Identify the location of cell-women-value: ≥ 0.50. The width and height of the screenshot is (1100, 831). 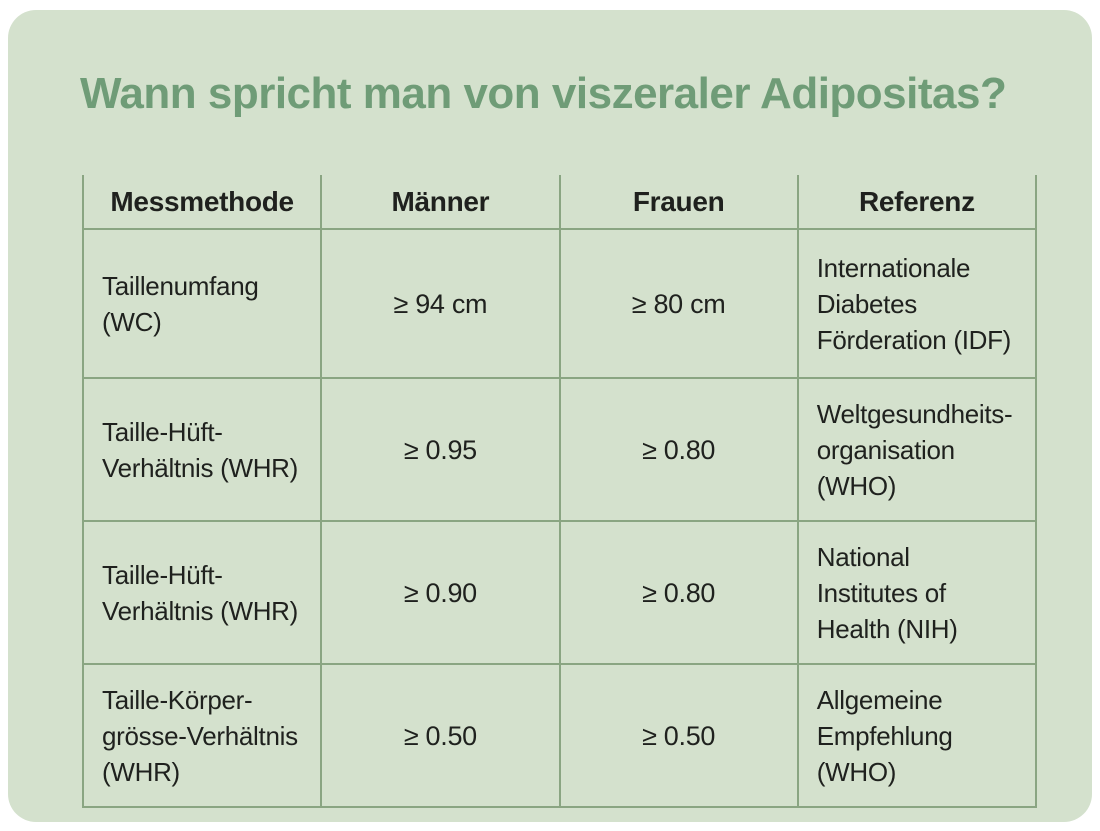
(678, 736).